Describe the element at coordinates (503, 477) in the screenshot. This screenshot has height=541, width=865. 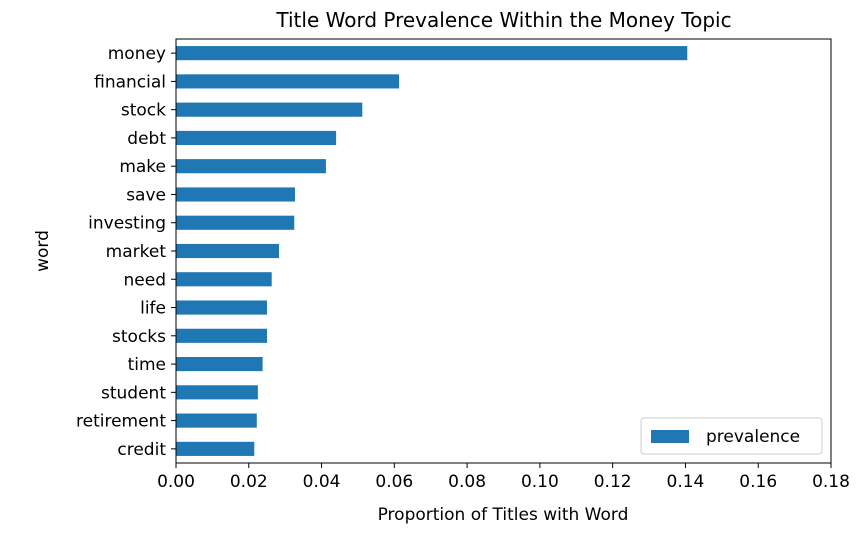
I see `x-axis-ticks: 0.00 0.02 0.04 0.06 0.08 0.10 0.12 0.14 0.16 0.18` at that location.